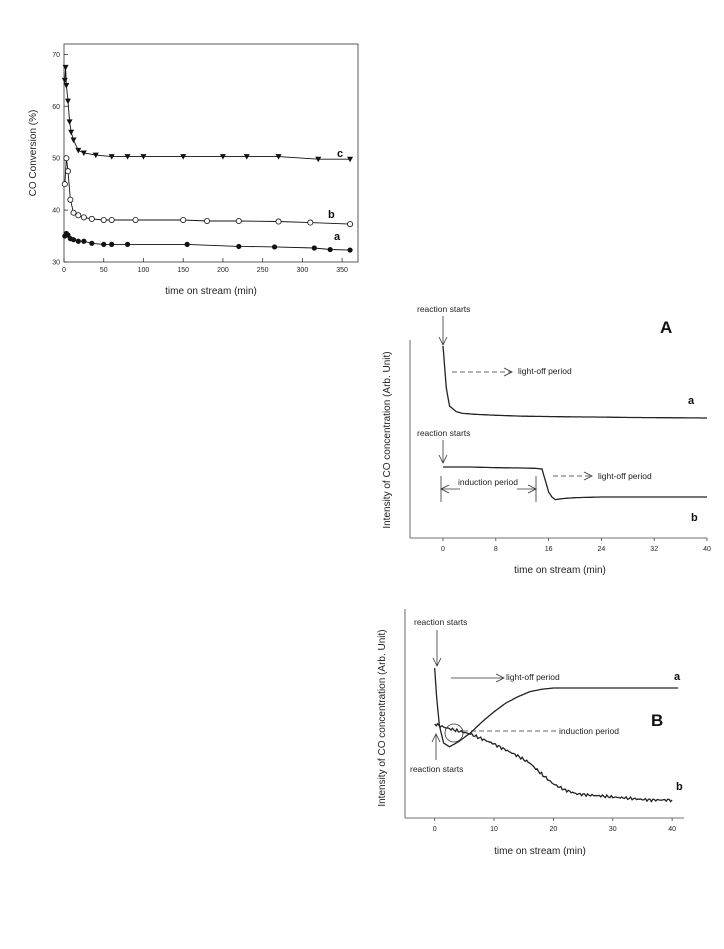 The height and width of the screenshot is (949, 724). I want to click on x-tick-label: 32, so click(654, 549).